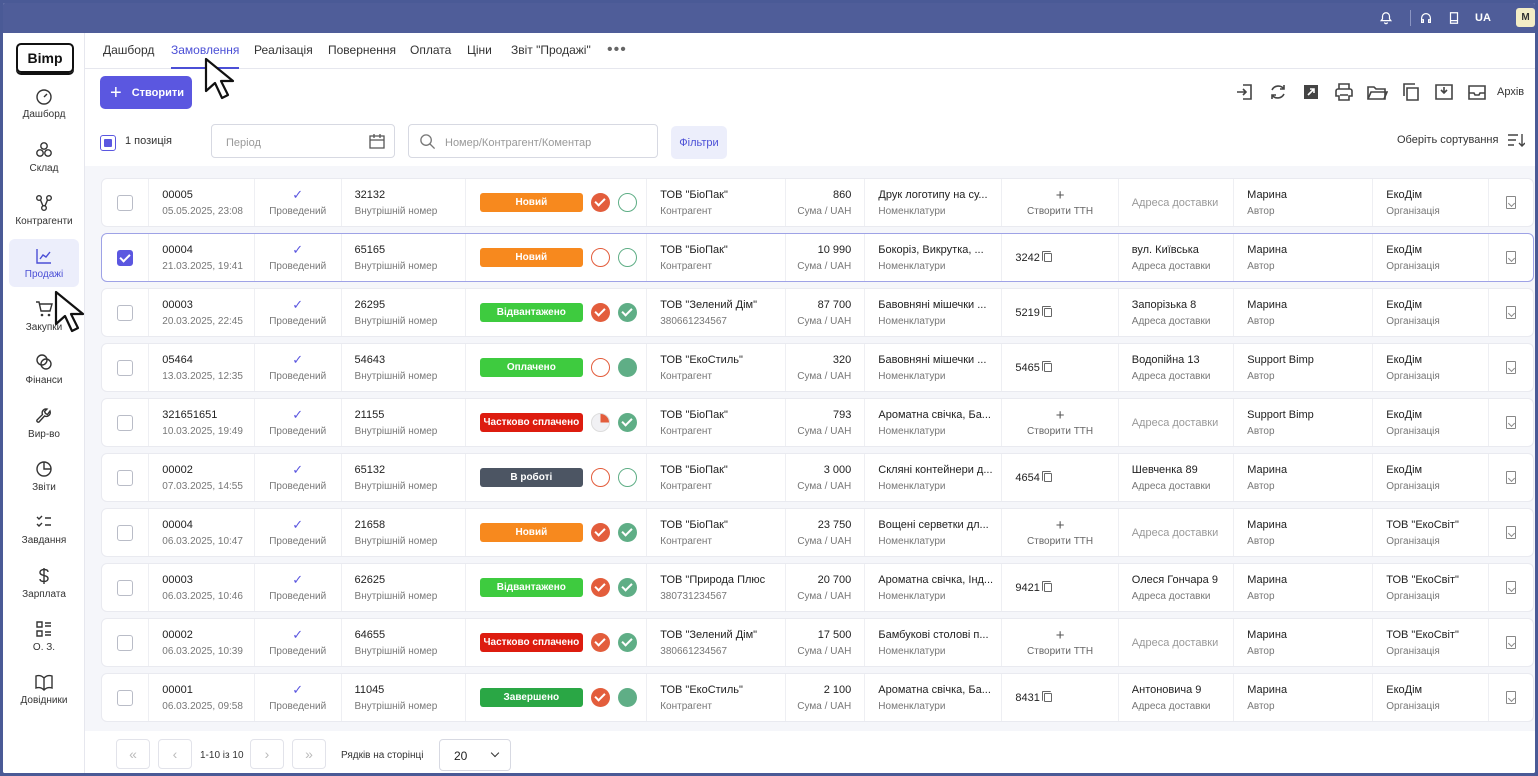 The height and width of the screenshot is (776, 1538). Describe the element at coordinates (133, 754) in the screenshot. I see `first-page-button: «` at that location.